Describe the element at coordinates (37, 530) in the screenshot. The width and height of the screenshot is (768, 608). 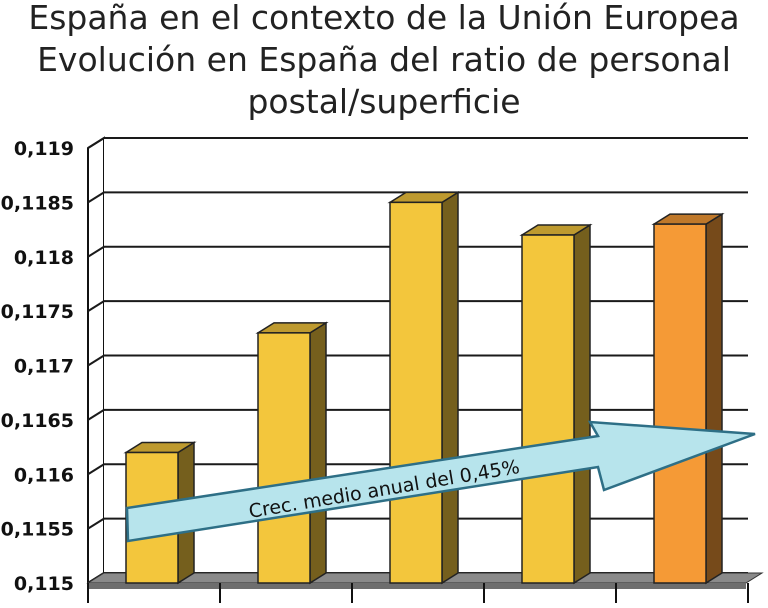
I see `y-tick-label: 0,1155` at that location.